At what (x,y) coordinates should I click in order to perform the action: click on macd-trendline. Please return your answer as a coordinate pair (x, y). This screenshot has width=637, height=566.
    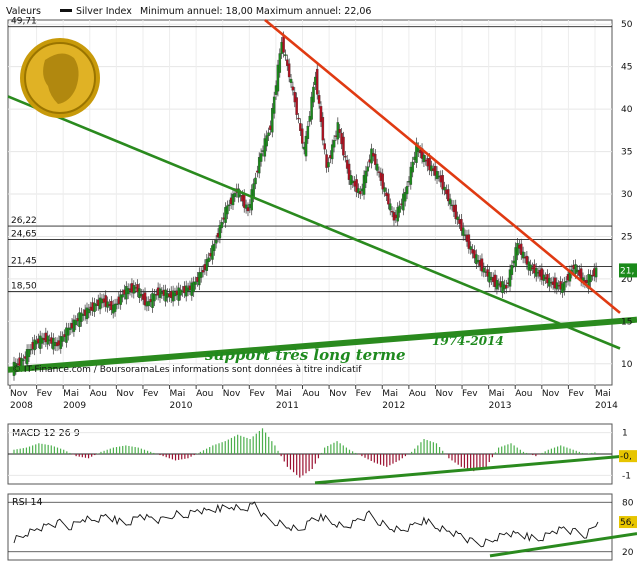
    Looking at the image, I should click on (475, 469).